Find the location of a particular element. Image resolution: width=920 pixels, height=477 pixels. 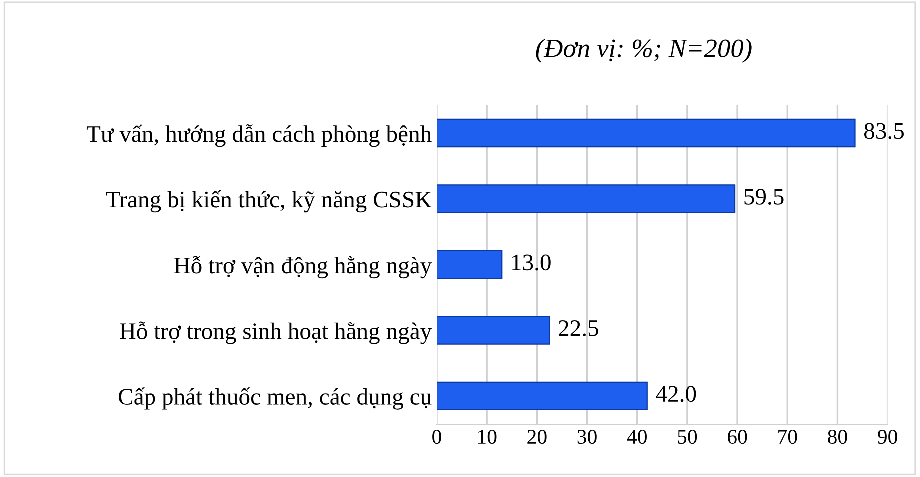

x-tick-label: 10 is located at coordinates (487, 437).